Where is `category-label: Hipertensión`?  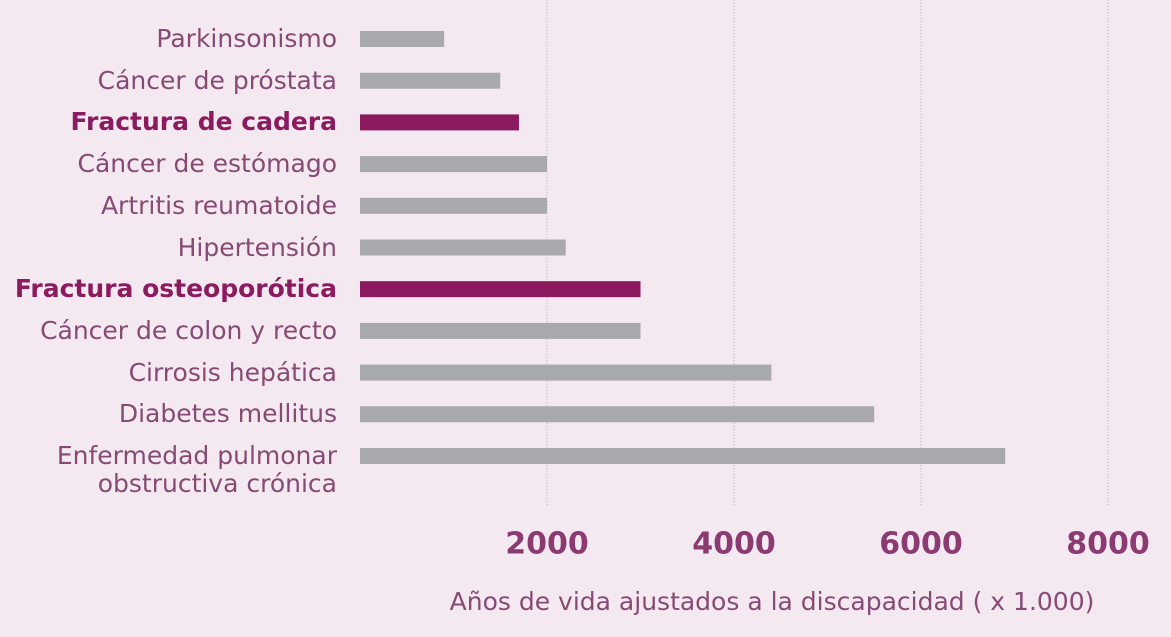 category-label: Hipertensión is located at coordinates (257, 247).